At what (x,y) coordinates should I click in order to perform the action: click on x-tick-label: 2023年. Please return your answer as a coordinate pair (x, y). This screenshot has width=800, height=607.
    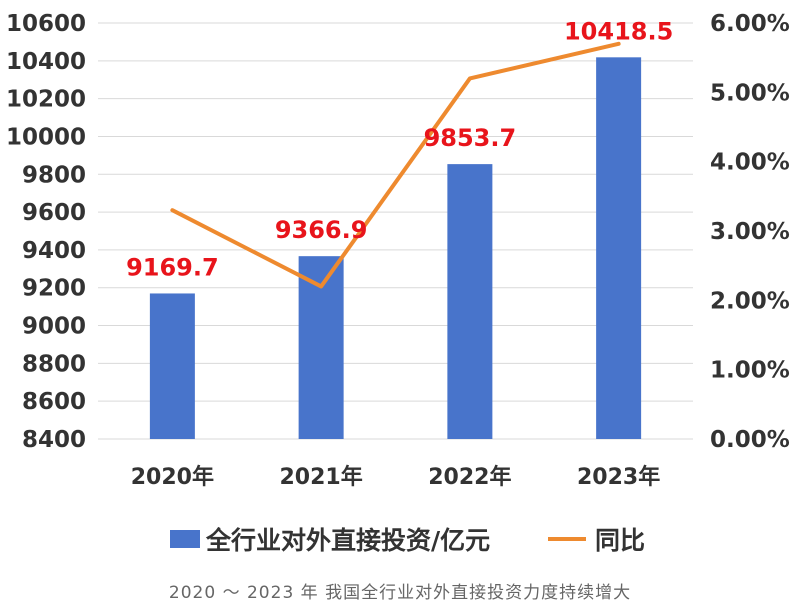
    Looking at the image, I should click on (618, 477).